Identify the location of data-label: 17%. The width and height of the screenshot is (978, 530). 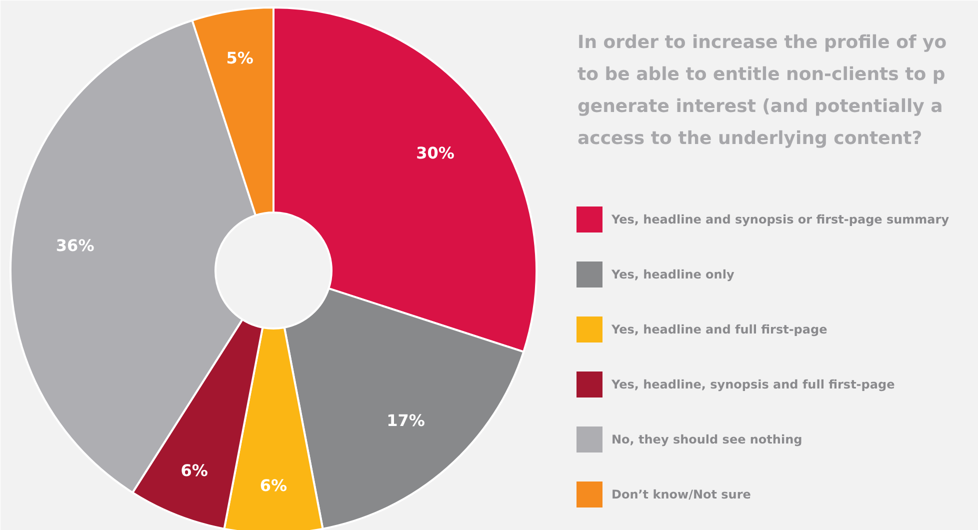
(405, 420).